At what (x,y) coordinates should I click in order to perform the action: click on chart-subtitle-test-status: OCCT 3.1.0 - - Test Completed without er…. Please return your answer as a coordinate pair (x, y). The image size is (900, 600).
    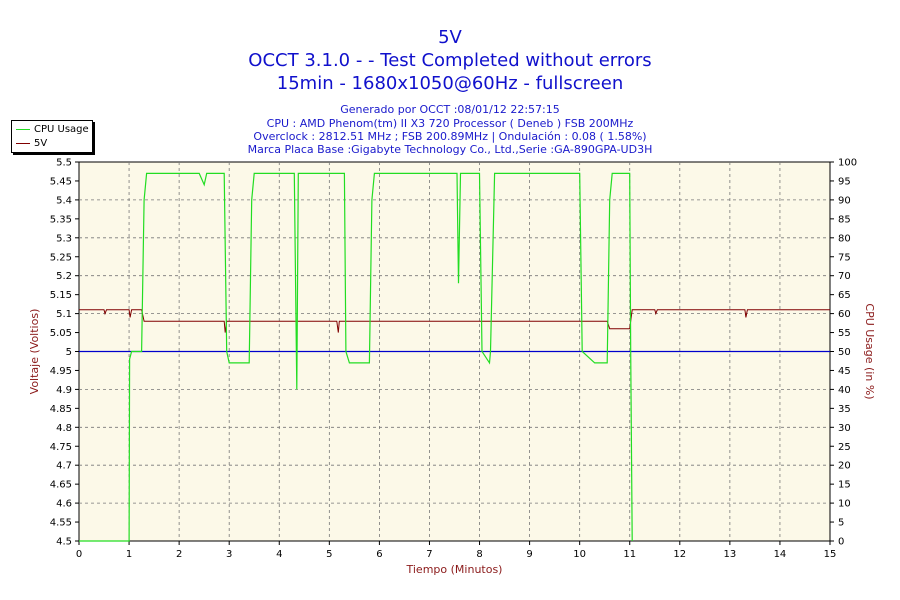
    Looking at the image, I should click on (450, 60).